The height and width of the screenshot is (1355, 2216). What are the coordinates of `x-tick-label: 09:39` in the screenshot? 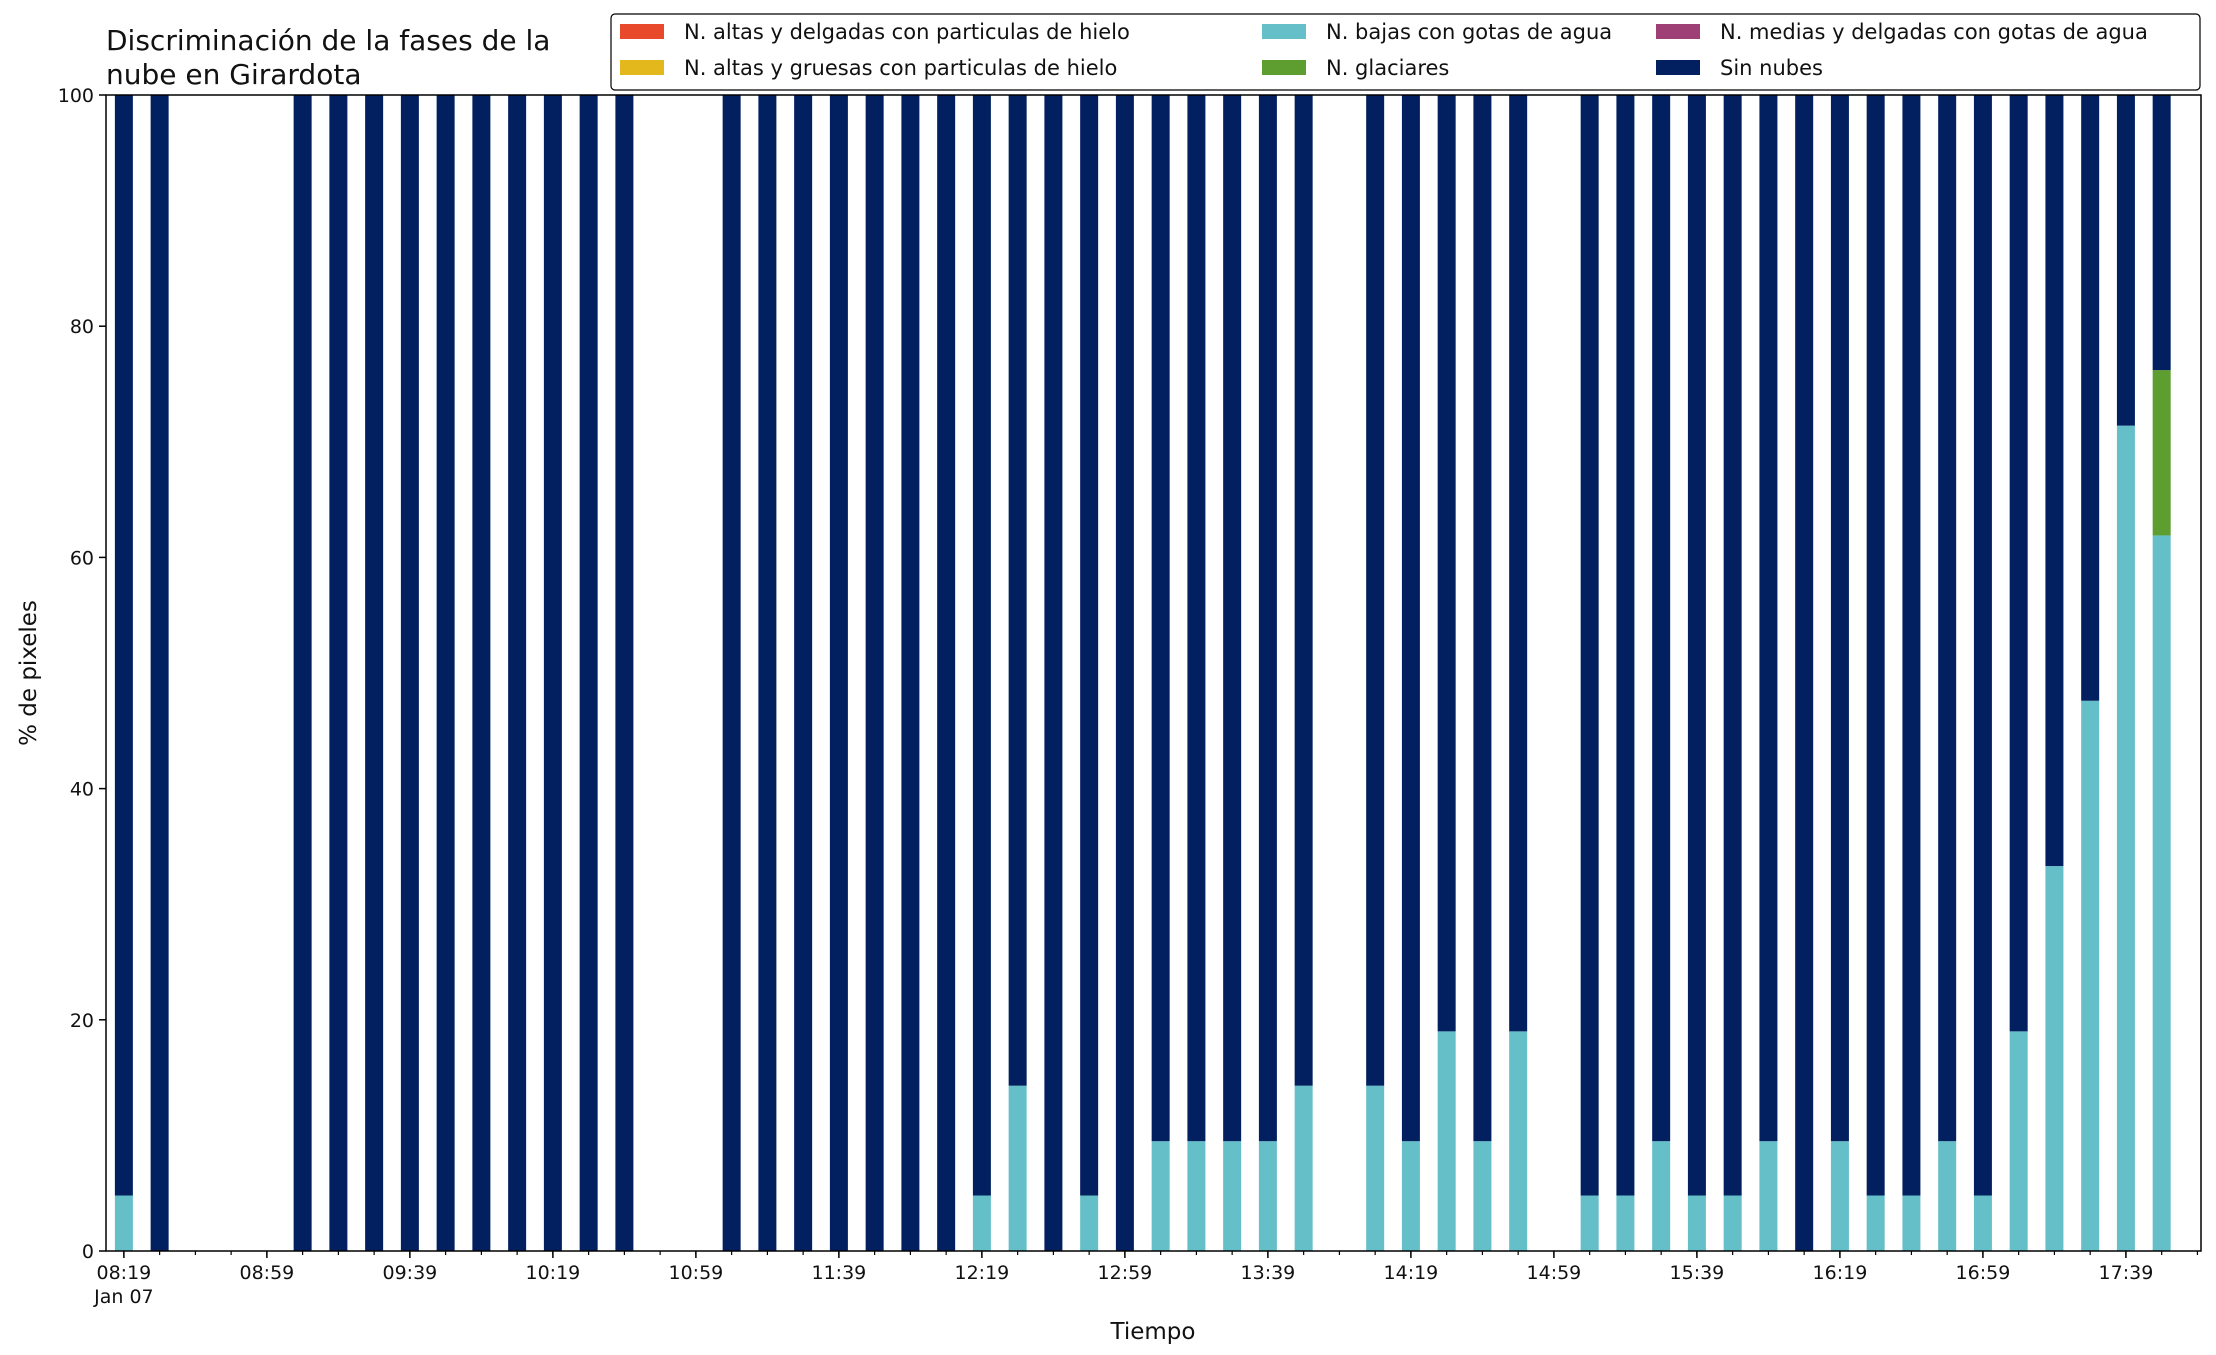 It's located at (409, 1273).